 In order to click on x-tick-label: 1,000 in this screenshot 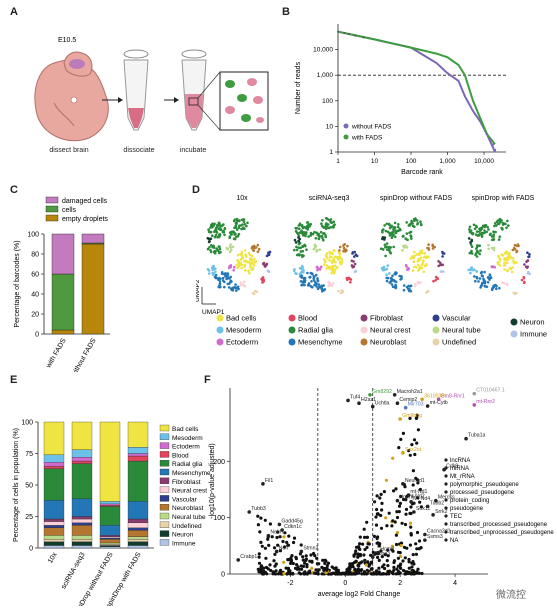, I will do `click(447, 161)`.